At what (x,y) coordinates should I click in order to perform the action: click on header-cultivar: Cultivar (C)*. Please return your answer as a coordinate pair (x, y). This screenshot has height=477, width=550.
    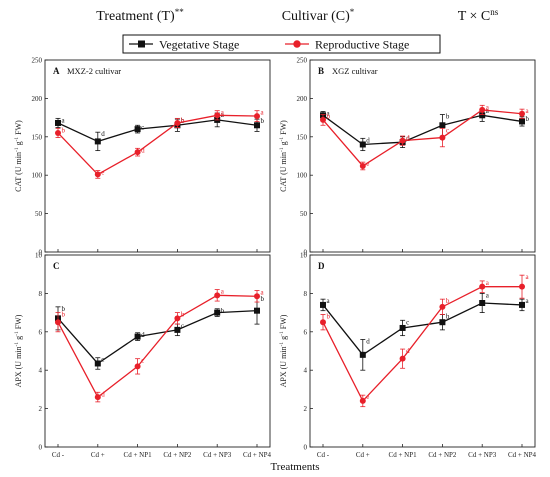
    Looking at the image, I should click on (318, 15).